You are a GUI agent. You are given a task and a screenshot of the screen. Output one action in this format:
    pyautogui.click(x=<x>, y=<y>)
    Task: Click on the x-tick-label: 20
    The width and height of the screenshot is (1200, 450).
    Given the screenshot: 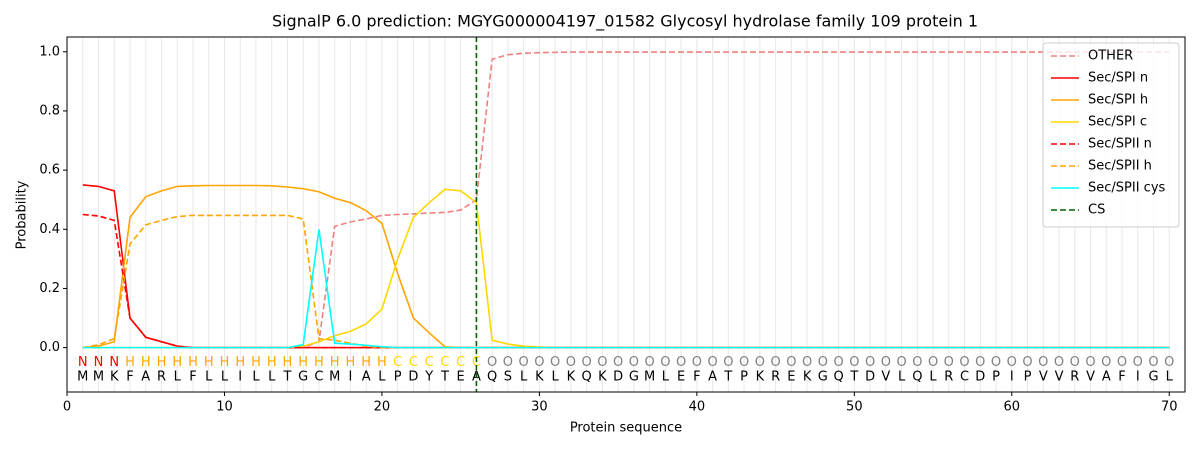 What is the action you would take?
    pyautogui.click(x=382, y=407)
    